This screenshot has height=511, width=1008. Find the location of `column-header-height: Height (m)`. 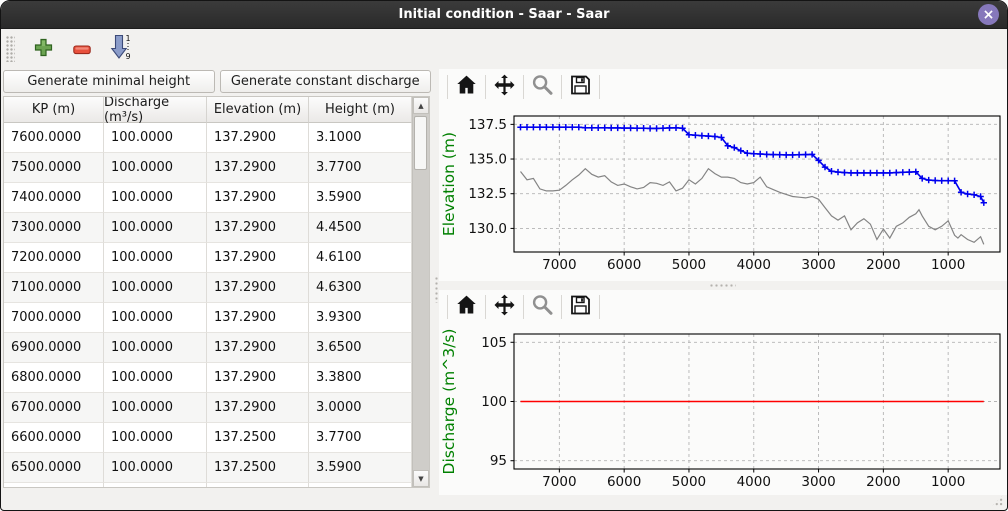

column-header-height: Height (m) is located at coordinates (360, 110).